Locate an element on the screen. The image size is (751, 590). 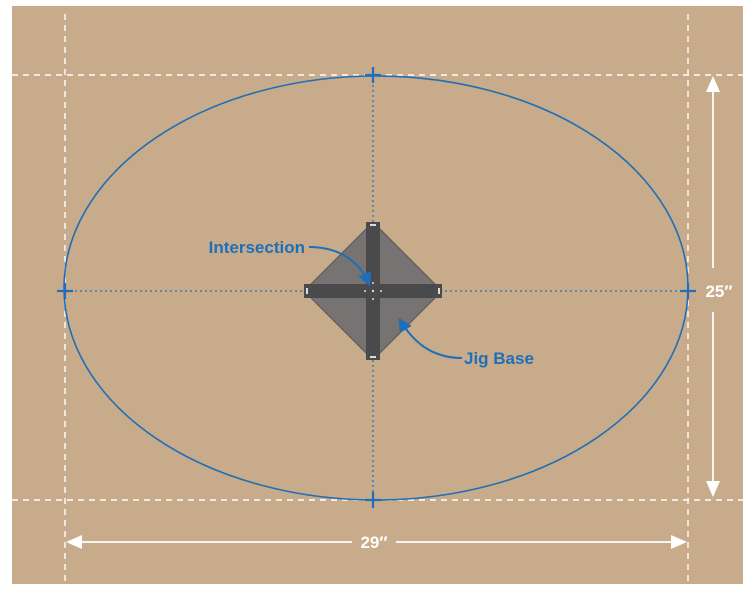
arrow-down-icon is located at coordinates (713, 489).